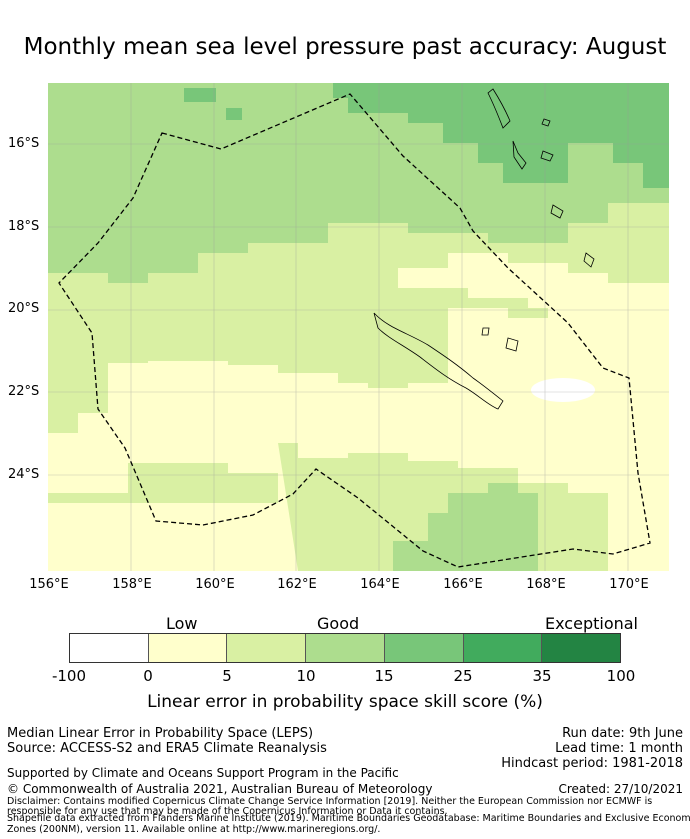 This screenshot has height=839, width=690. What do you see at coordinates (78, 398) in the screenshot?
I see `map-region-good-west` at bounding box center [78, 398].